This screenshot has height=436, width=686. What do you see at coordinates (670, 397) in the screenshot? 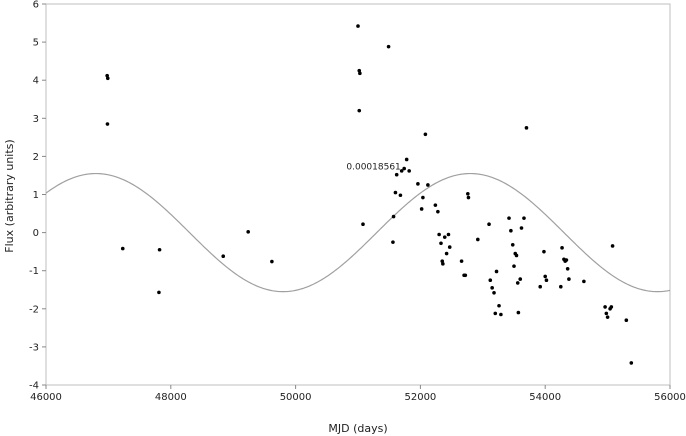
I see `x-tick-label: 56000` at bounding box center [670, 397].